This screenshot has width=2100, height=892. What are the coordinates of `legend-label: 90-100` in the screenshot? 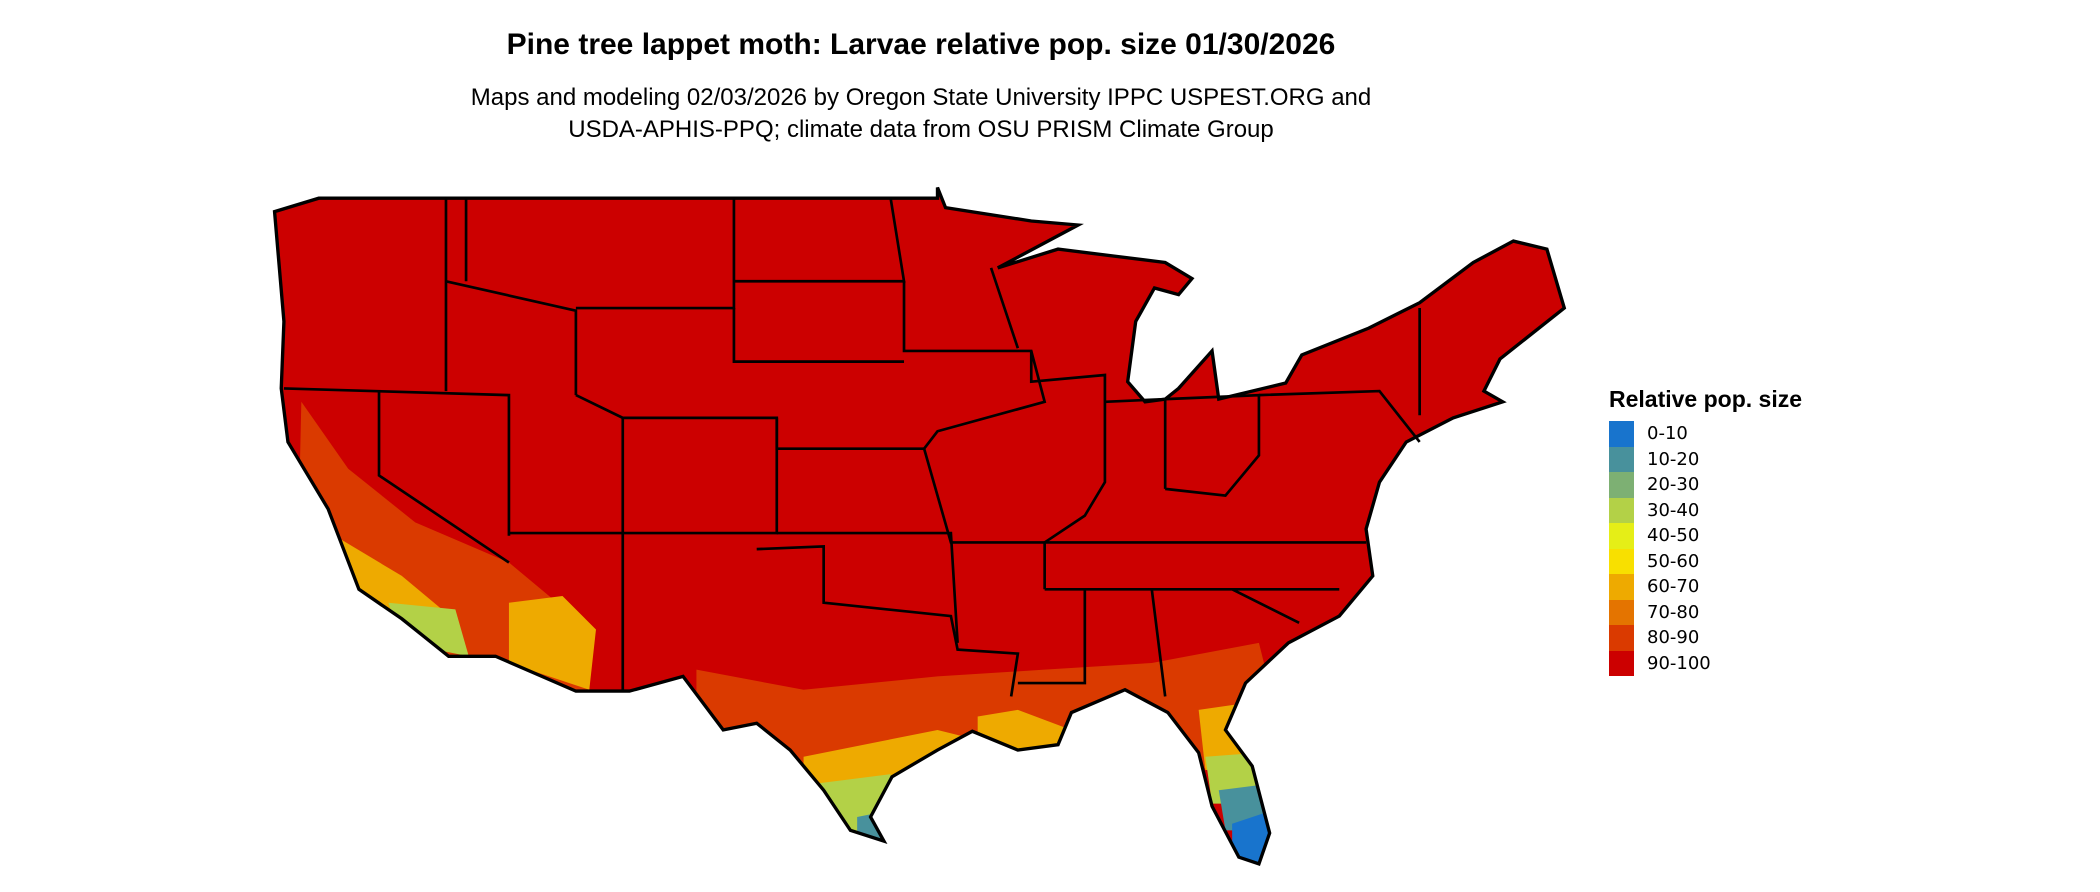 It's located at (1679, 663).